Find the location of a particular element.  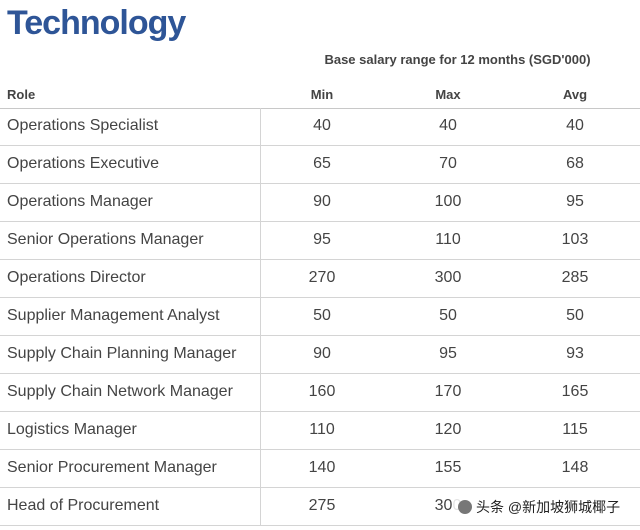

avg-cell: 285 is located at coordinates (575, 277).